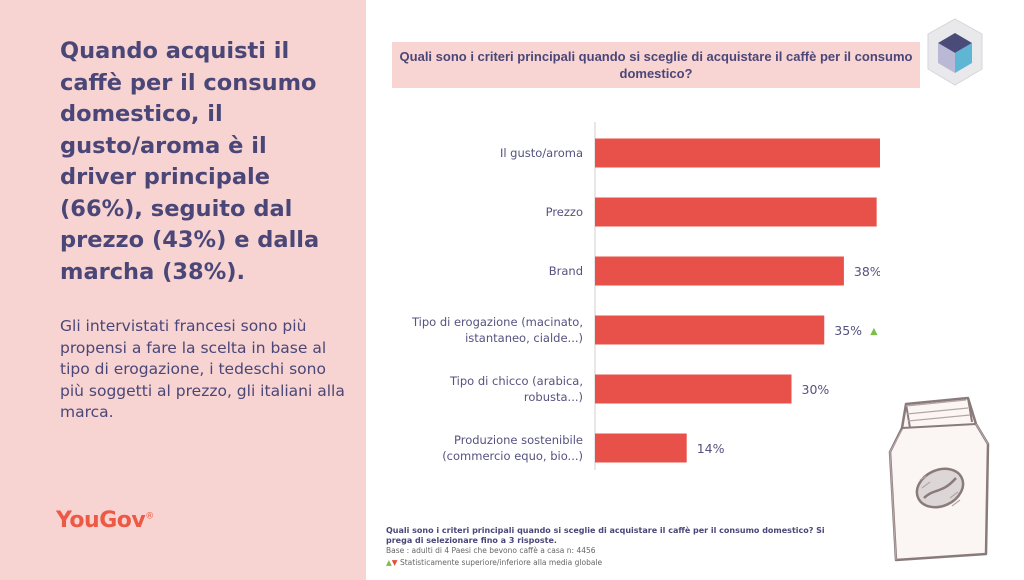  Describe the element at coordinates (875, 331) in the screenshot. I see `country-annotation: ▲52%Francia` at that location.